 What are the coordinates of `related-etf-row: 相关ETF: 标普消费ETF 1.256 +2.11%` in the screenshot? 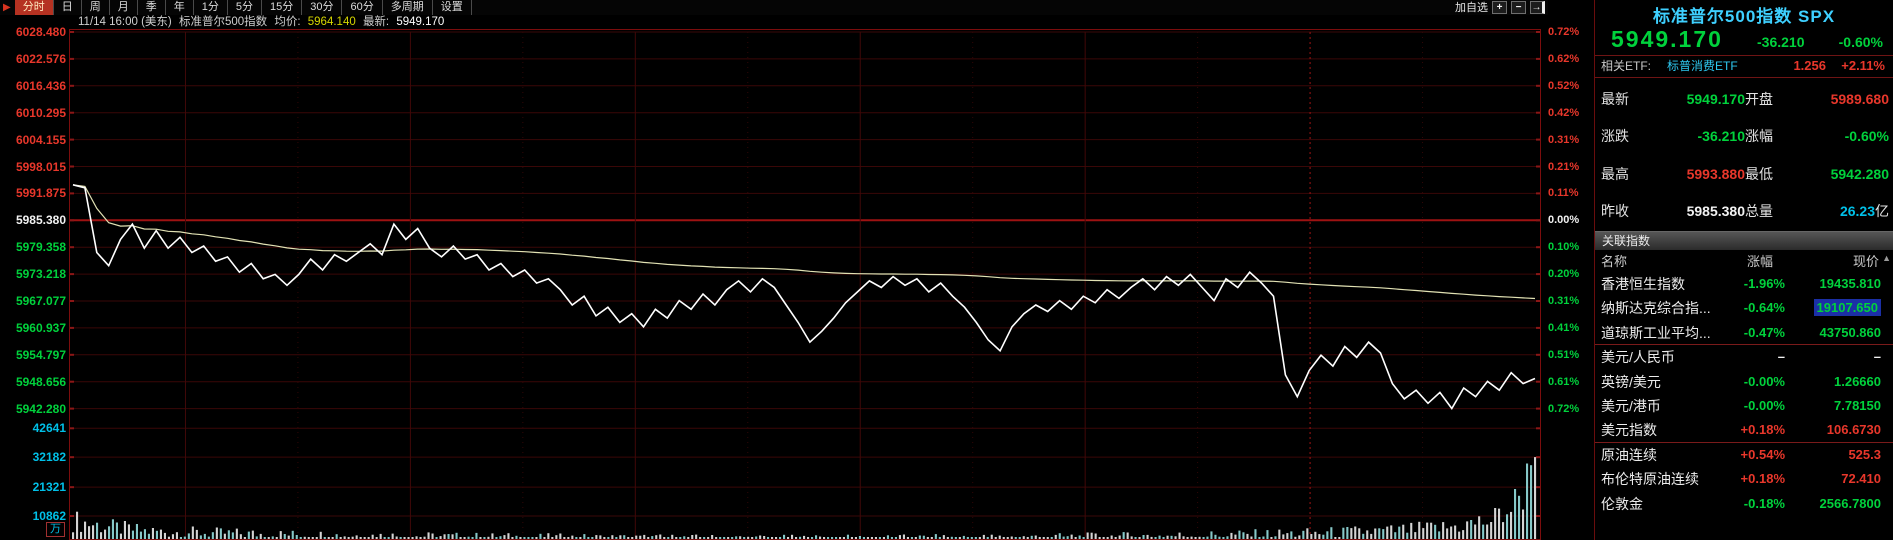 It's located at (1744, 66).